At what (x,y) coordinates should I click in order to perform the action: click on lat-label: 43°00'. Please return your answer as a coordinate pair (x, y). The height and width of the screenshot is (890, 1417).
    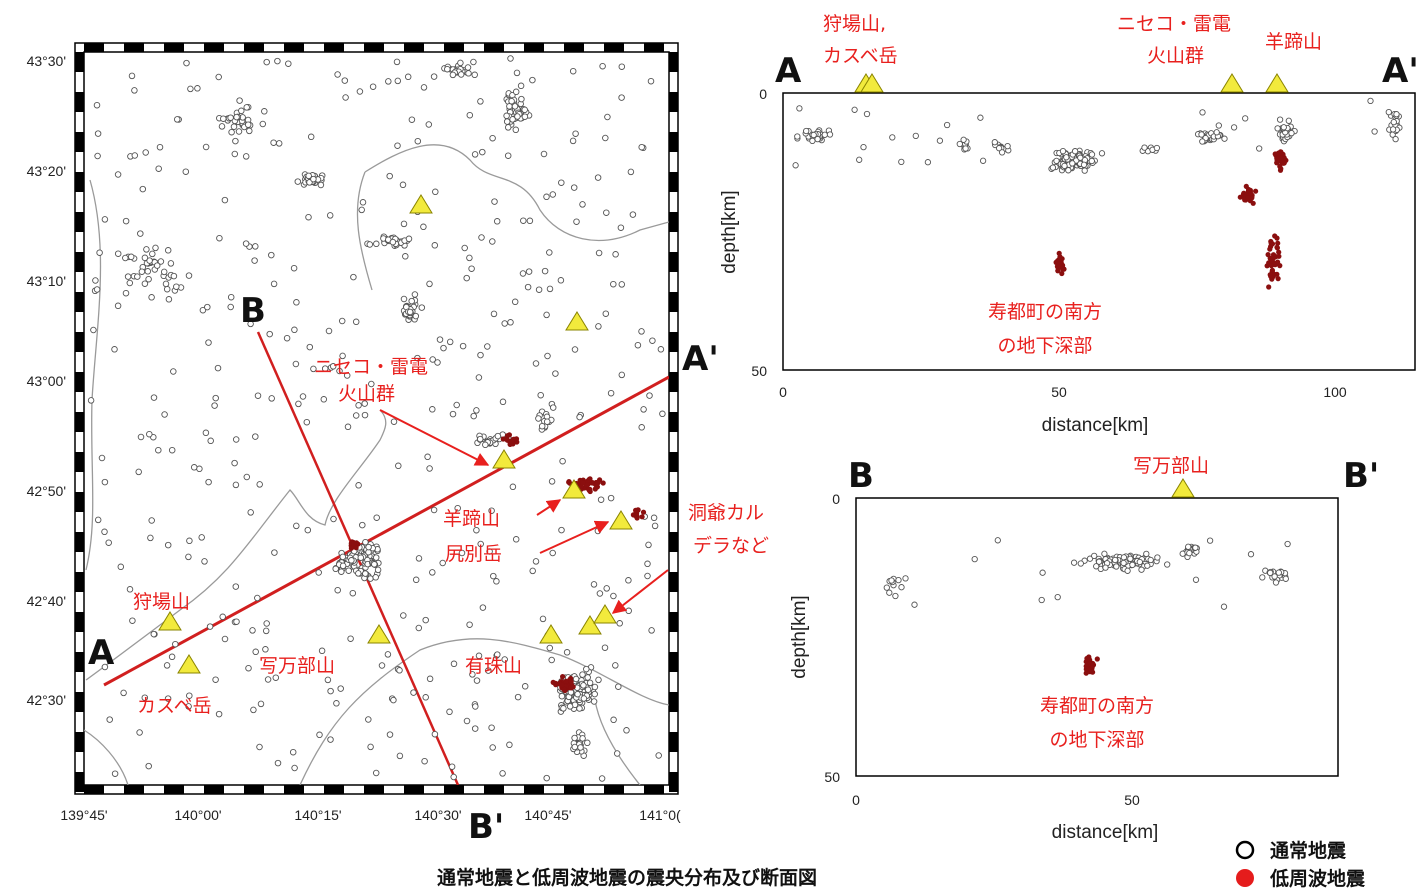
    Looking at the image, I should click on (46, 381).